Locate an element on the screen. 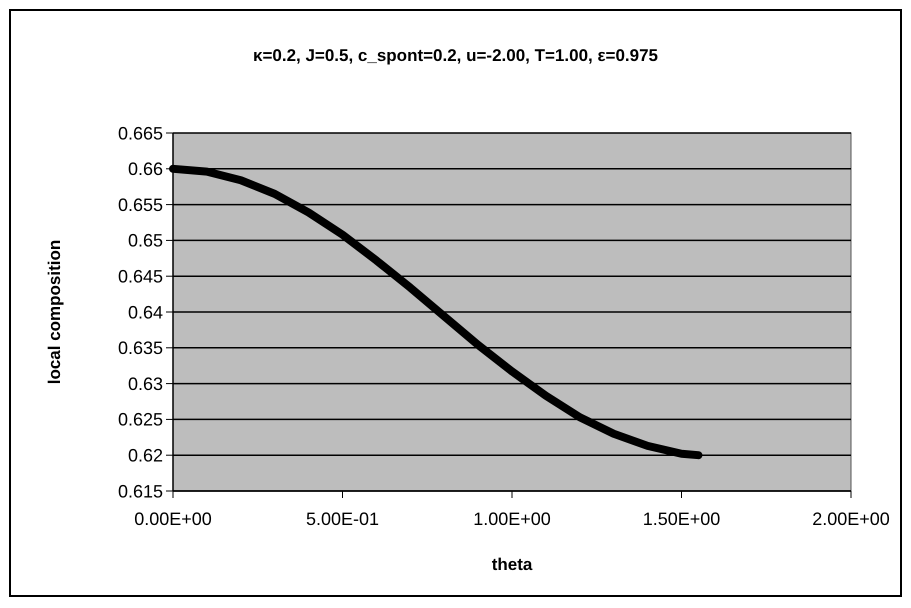 This screenshot has width=911, height=608. chart-title: κ=0.2, J=0.5, c_spont=0.2, u=-2.00, T=1.00, ε=0.975 is located at coordinates (455, 55).